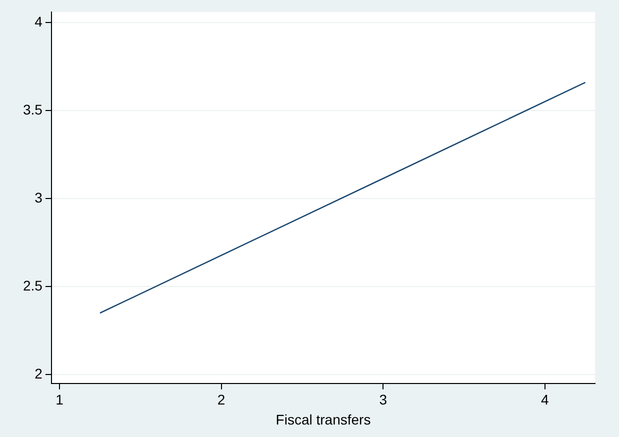 Image resolution: width=619 pixels, height=437 pixels. I want to click on x-tick-label: 3, so click(383, 400).